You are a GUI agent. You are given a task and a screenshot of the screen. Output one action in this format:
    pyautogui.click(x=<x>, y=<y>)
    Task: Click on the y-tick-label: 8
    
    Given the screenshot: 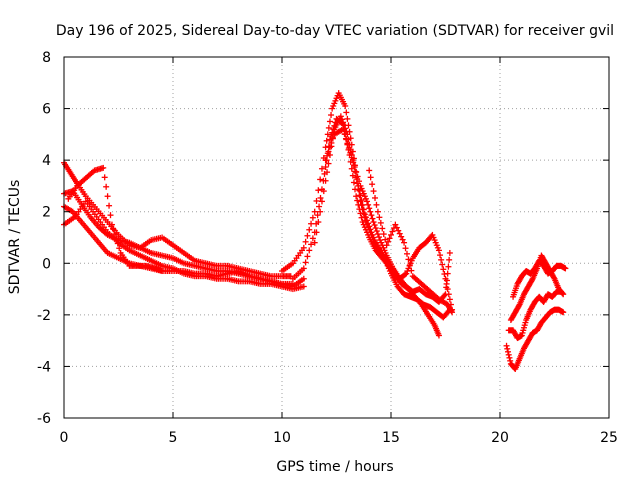 What is the action you would take?
    pyautogui.click(x=46, y=58)
    